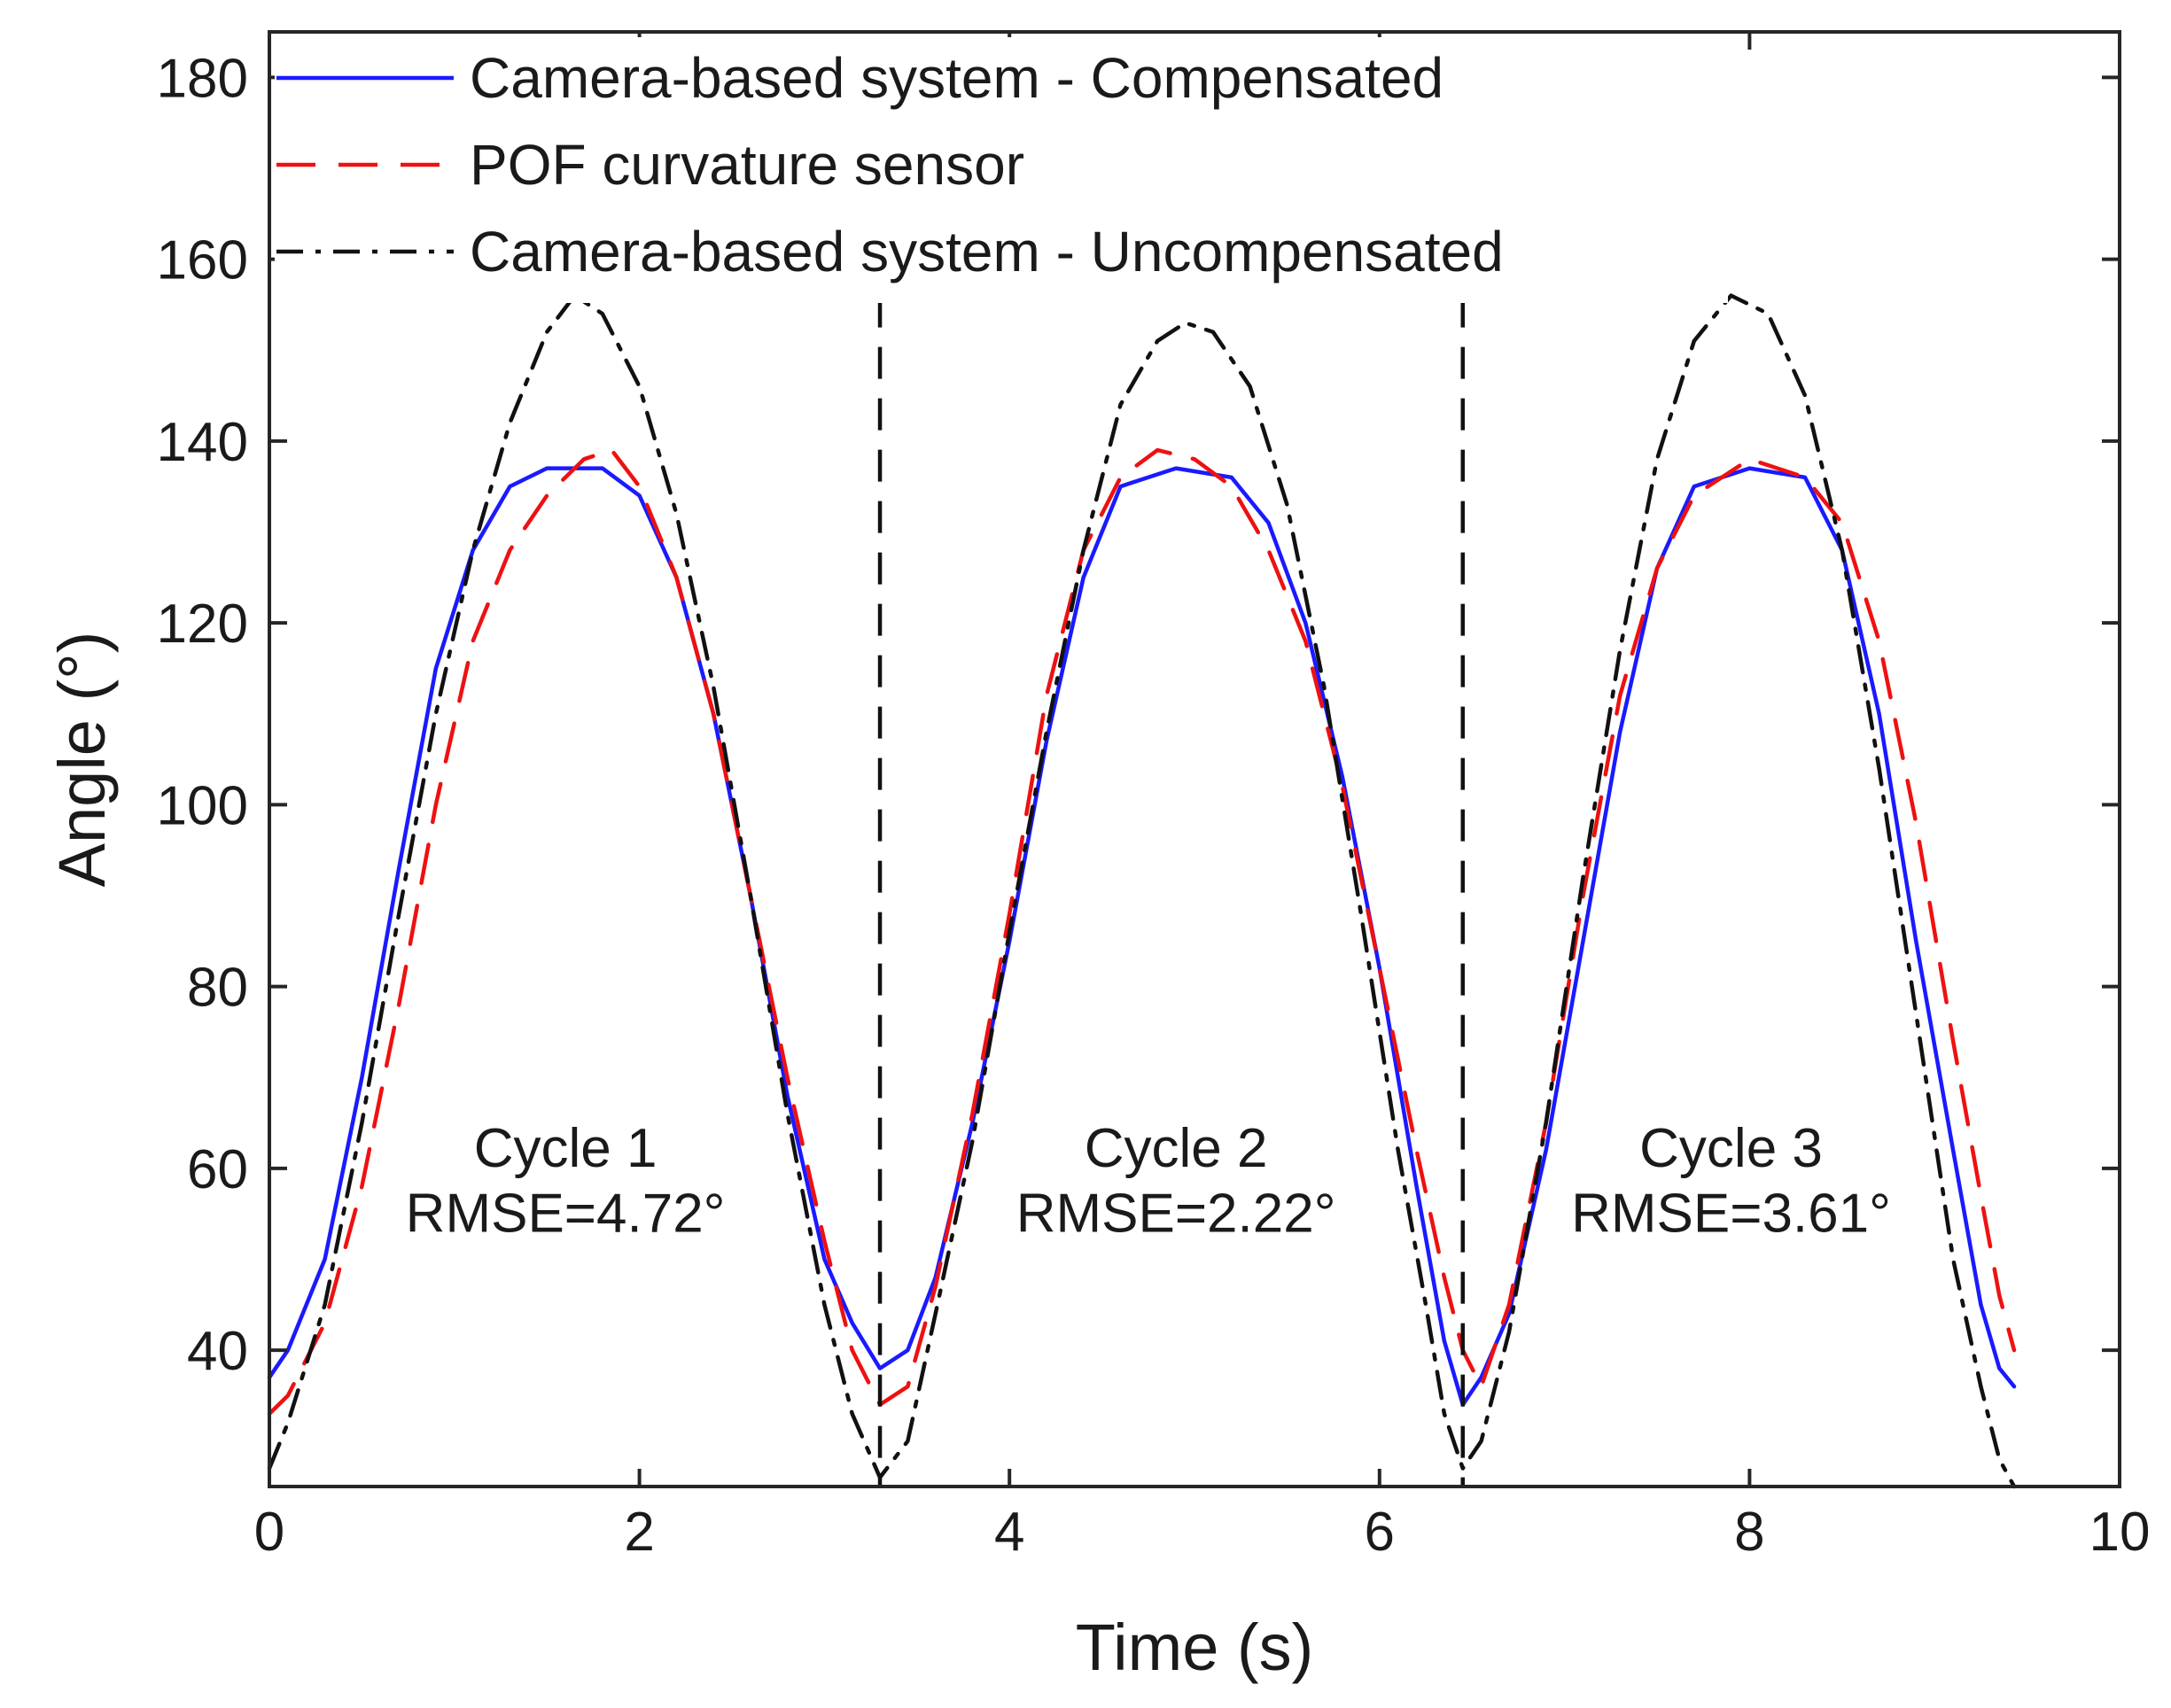 This screenshot has width=2171, height=1708. What do you see at coordinates (566, 1214) in the screenshot?
I see `rmse-label: RMSE=4.72°` at bounding box center [566, 1214].